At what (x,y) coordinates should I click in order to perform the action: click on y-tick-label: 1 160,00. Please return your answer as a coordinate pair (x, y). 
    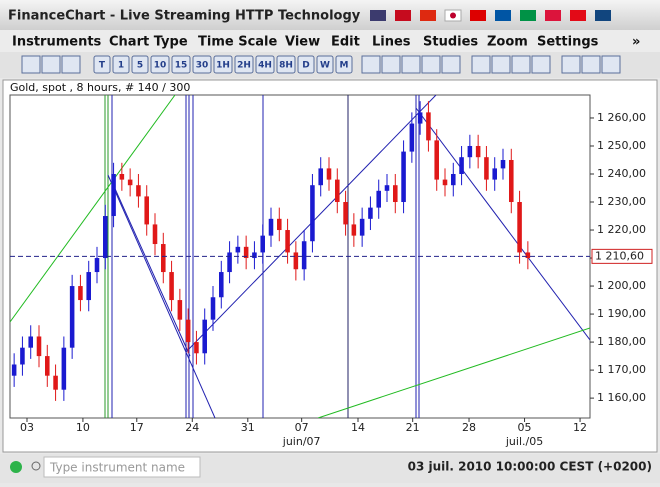
    Looking at the image, I should click on (621, 397).